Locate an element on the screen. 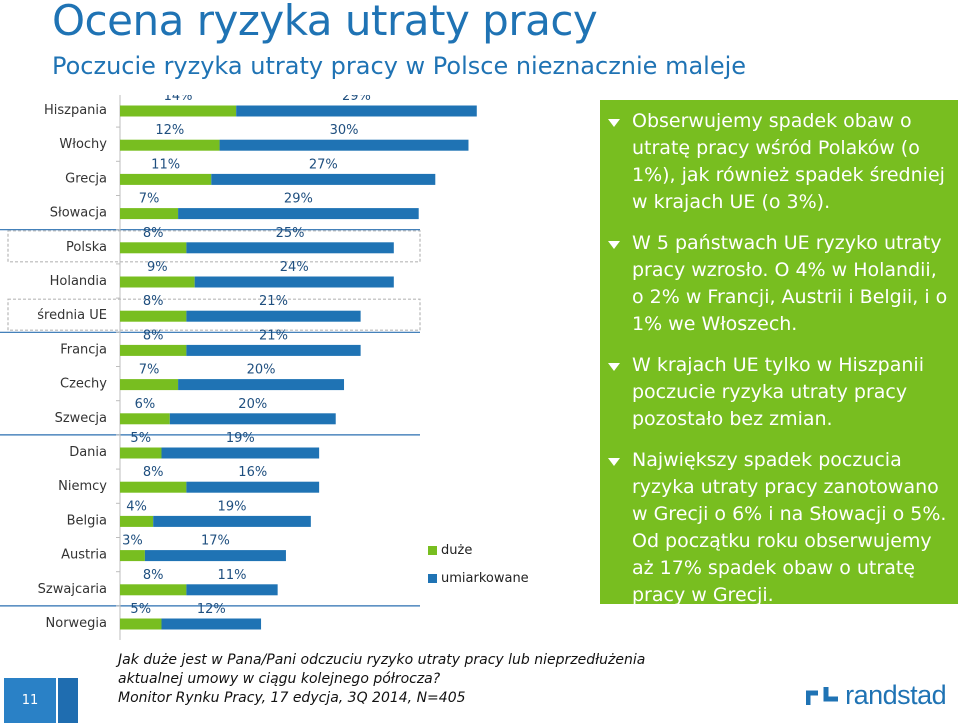  category-label: Hiszpania is located at coordinates (75, 110).